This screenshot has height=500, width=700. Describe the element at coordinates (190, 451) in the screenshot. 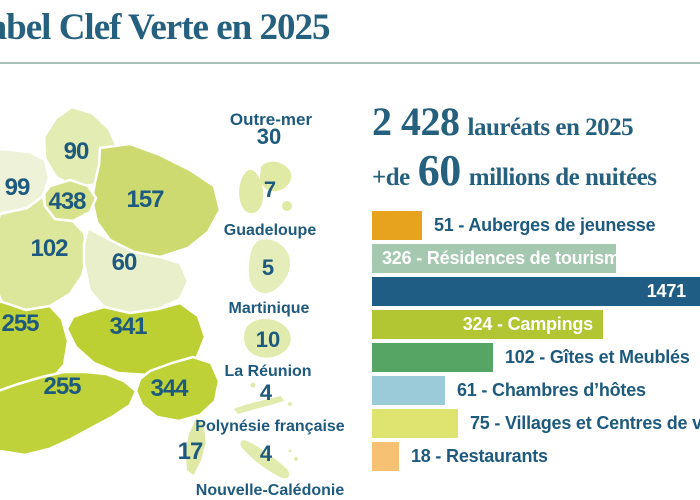

I see `region-value-corse: 17` at that location.